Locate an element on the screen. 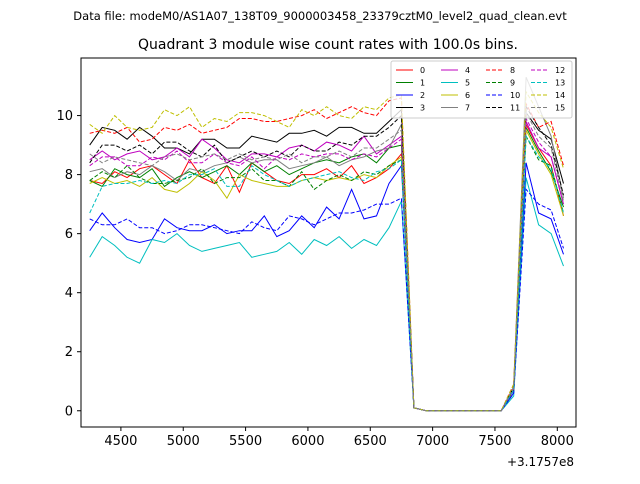 Image resolution: width=640 pixels, height=484 pixels. y-tick-label: 4 is located at coordinates (69, 293).